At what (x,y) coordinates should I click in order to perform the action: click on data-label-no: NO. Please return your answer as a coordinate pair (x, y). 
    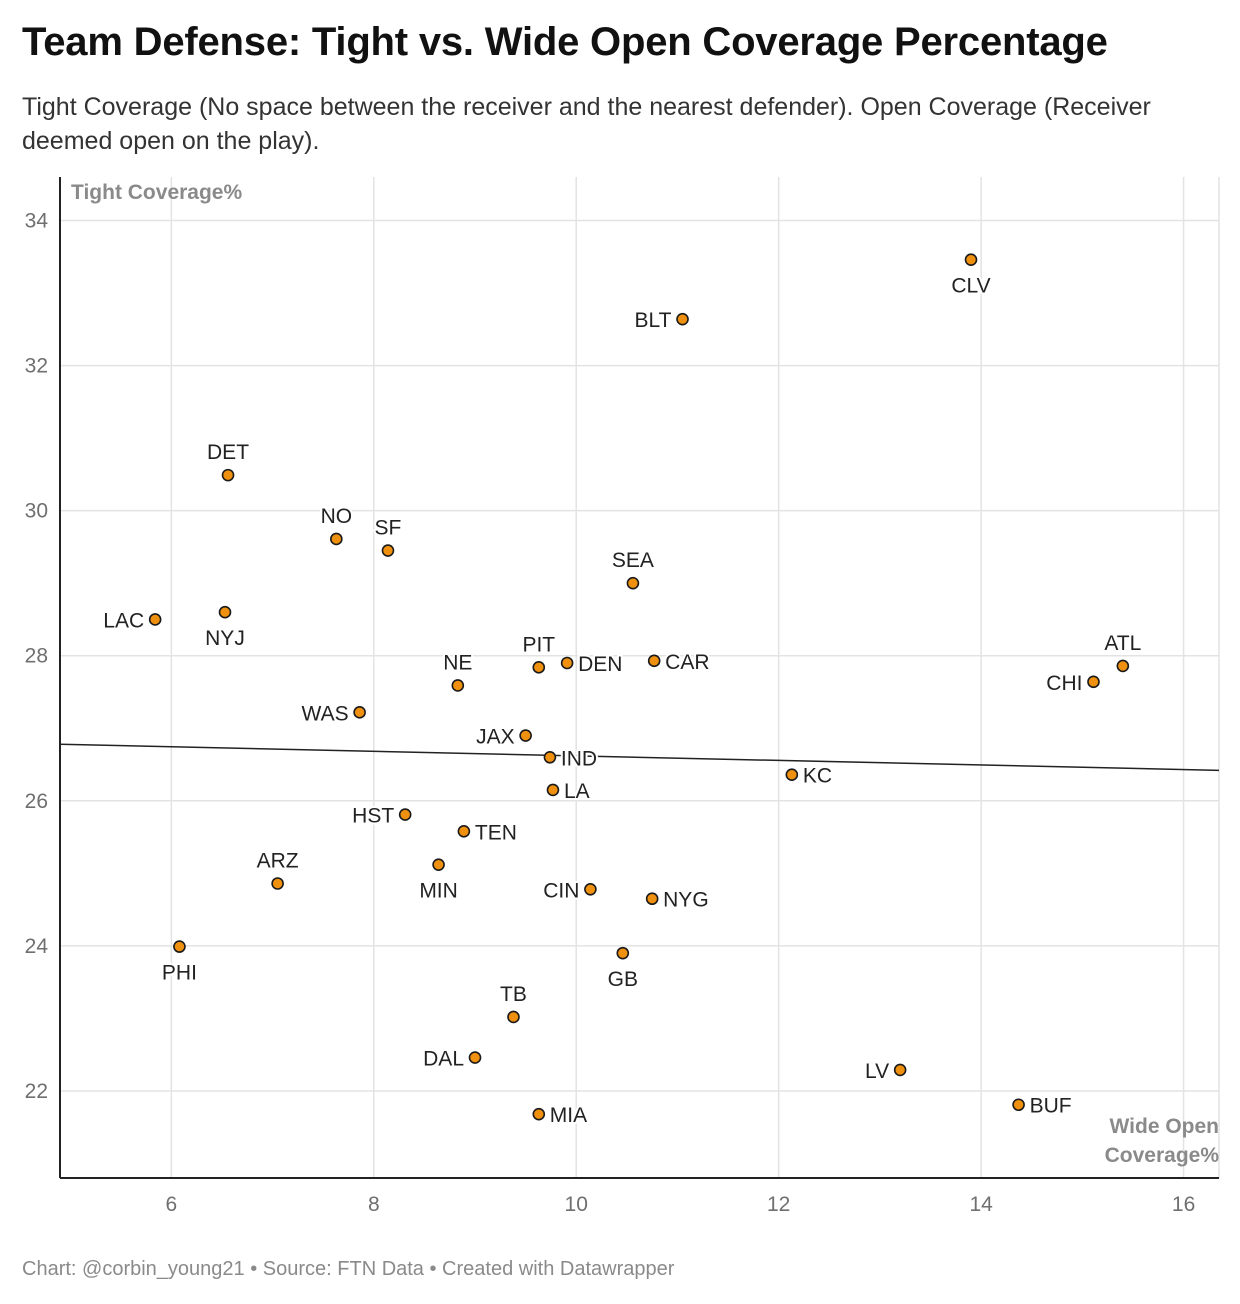
    Looking at the image, I should click on (337, 516).